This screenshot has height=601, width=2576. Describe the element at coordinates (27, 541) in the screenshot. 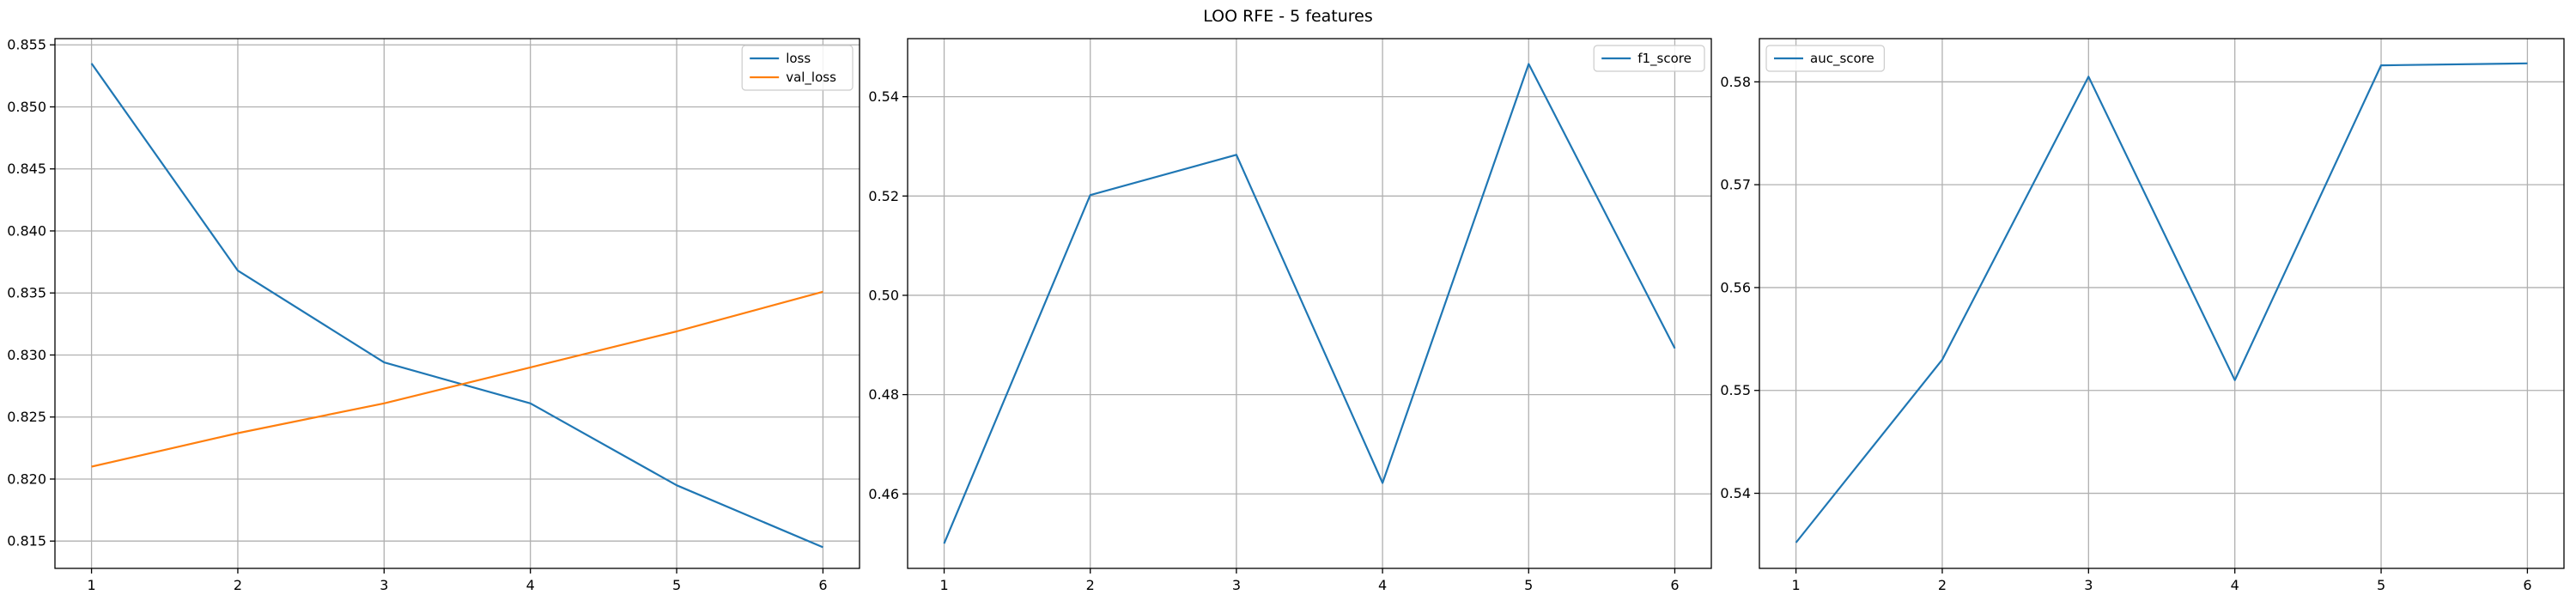

I see `y-tick-label: 0.815` at that location.